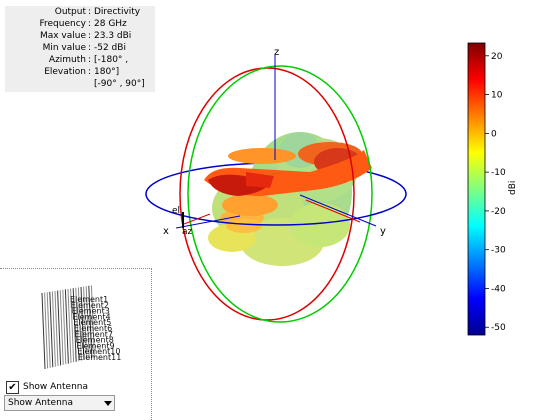 This screenshot has height=420, width=560. What do you see at coordinates (498, 251) in the screenshot?
I see `colorbar-tick-label: -30` at bounding box center [498, 251].